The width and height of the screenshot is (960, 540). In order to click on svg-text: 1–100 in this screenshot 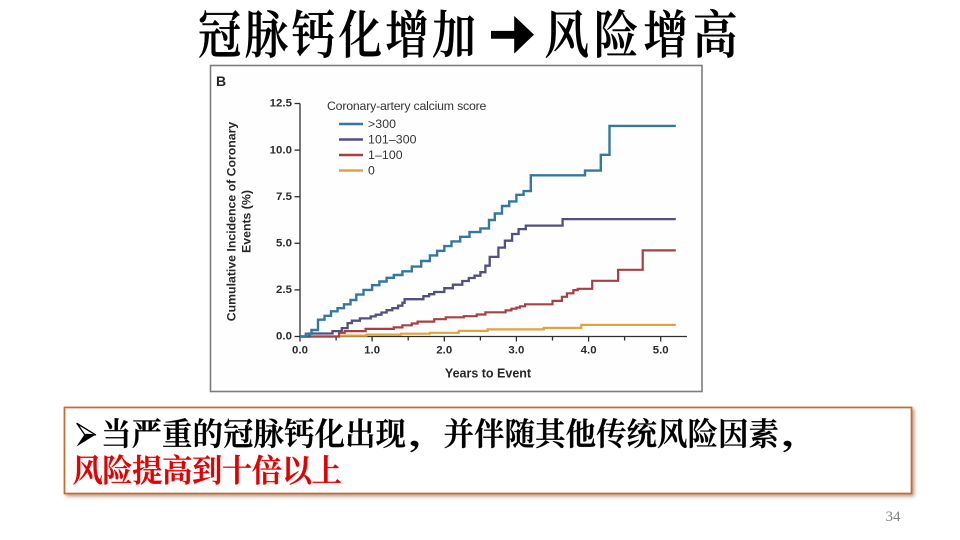, I will do `click(385, 155)`.